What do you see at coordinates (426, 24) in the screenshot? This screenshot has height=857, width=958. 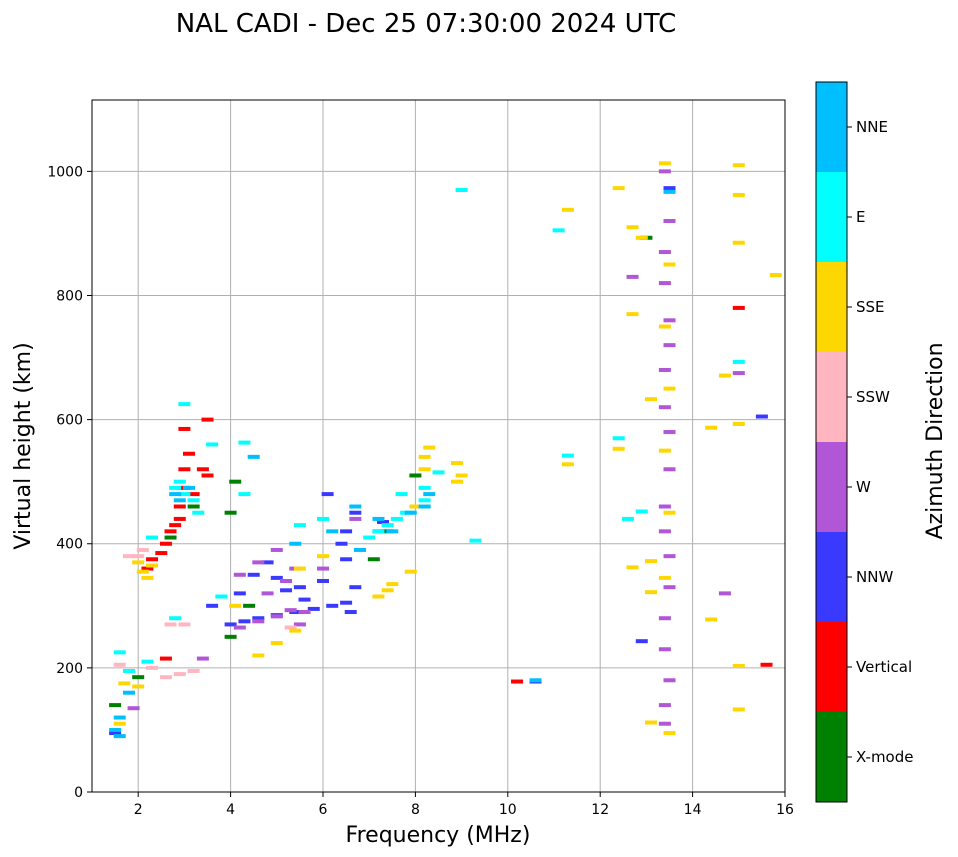 I see `chart-title: NAL CADI - Dec 25 07:30:00 2024 UTC` at bounding box center [426, 24].